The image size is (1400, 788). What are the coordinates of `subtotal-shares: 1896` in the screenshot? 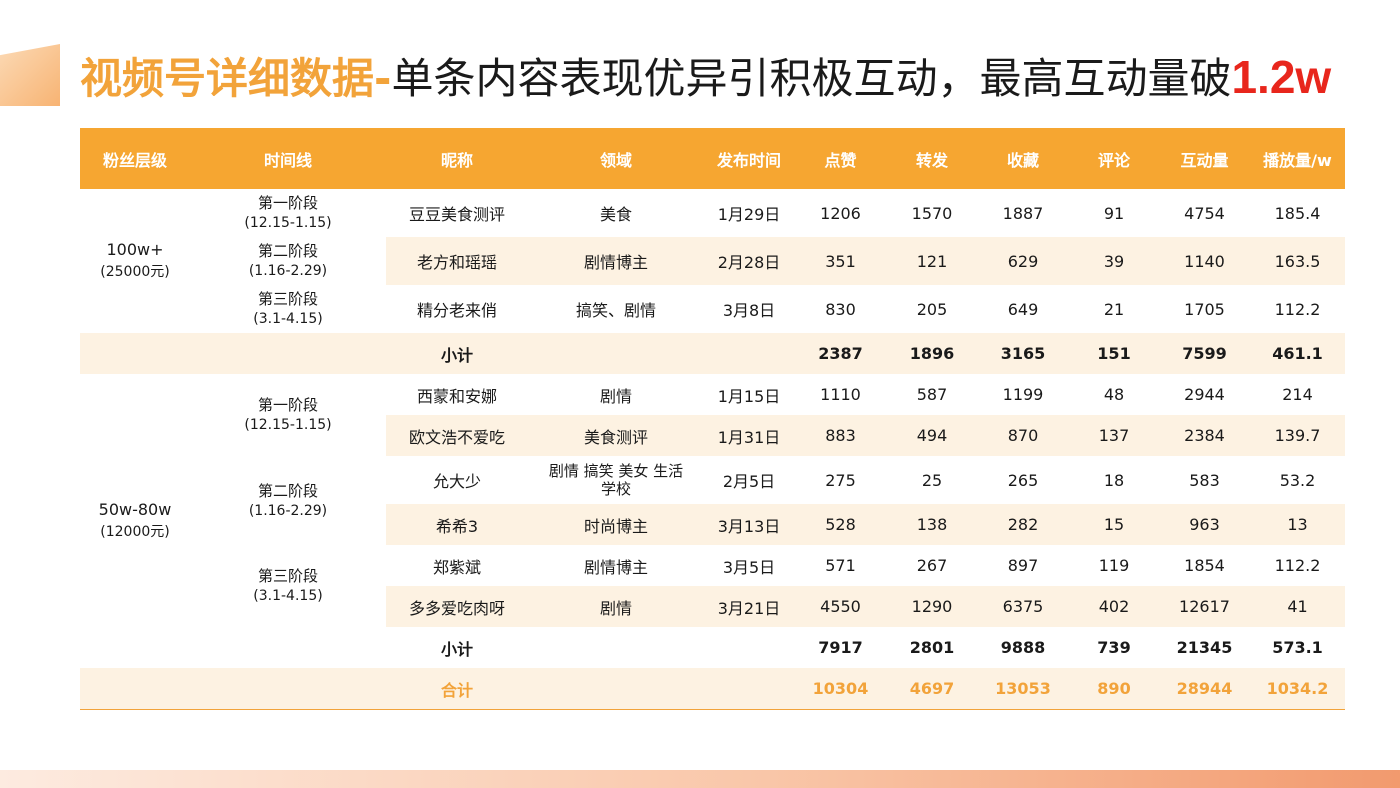 It's located at (932, 353).